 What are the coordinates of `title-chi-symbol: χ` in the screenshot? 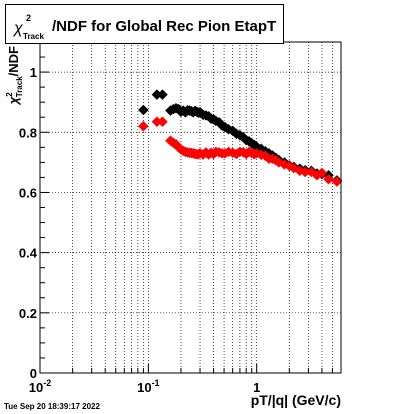 It's located at (18, 28).